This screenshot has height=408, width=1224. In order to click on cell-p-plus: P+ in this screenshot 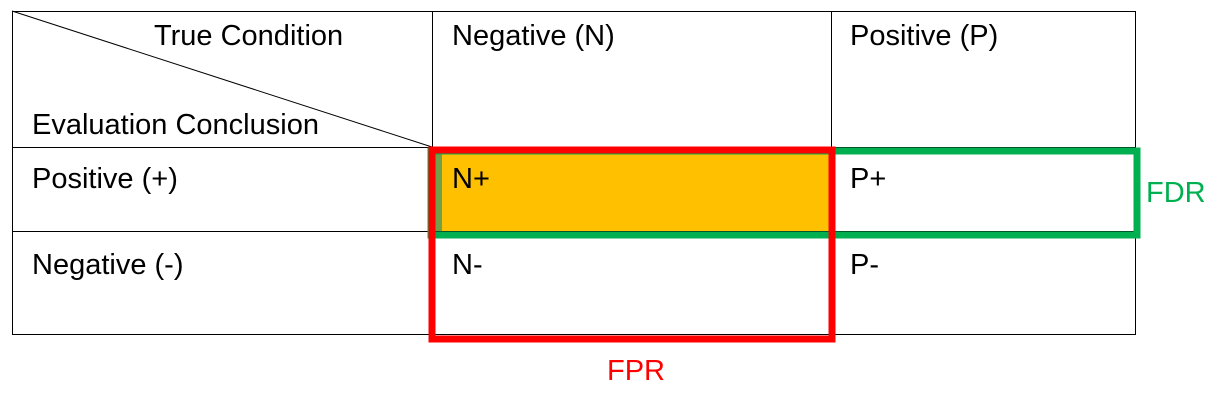, I will do `click(868, 179)`.